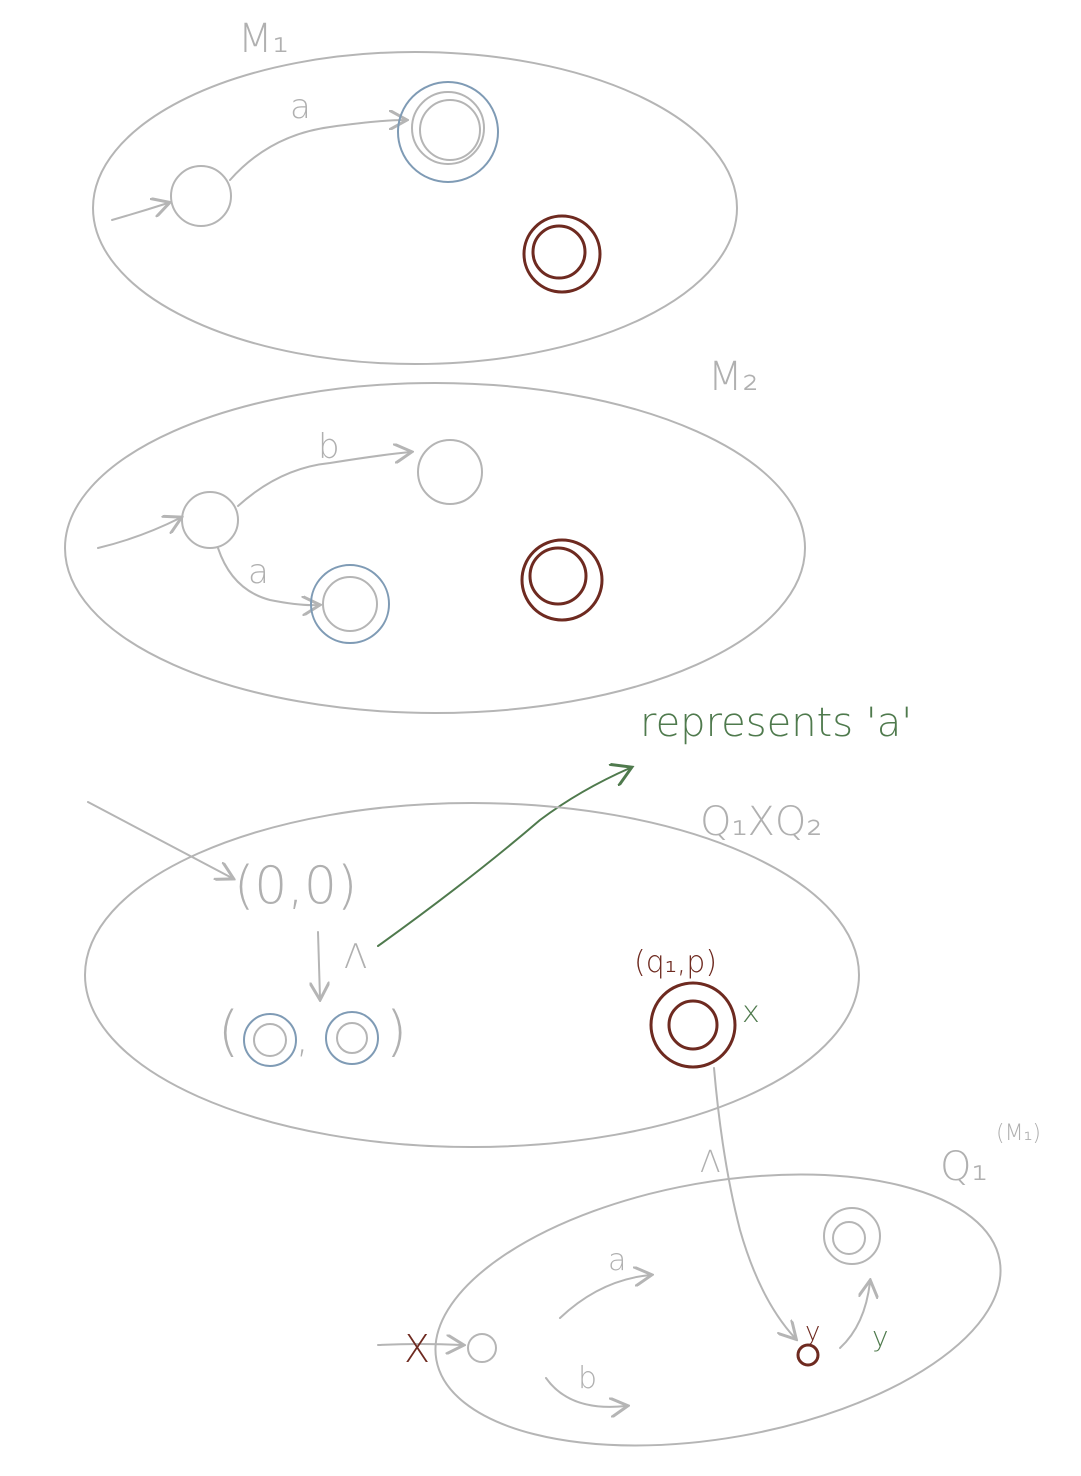  What do you see at coordinates (710, 1162) in the screenshot?
I see `q1-lambda-label: Λ` at bounding box center [710, 1162].